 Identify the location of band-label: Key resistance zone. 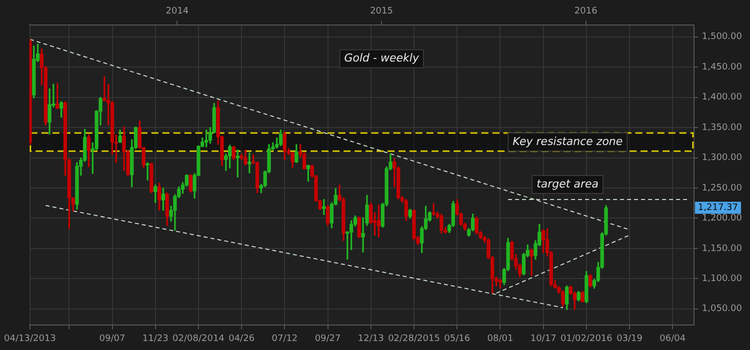
(567, 141).